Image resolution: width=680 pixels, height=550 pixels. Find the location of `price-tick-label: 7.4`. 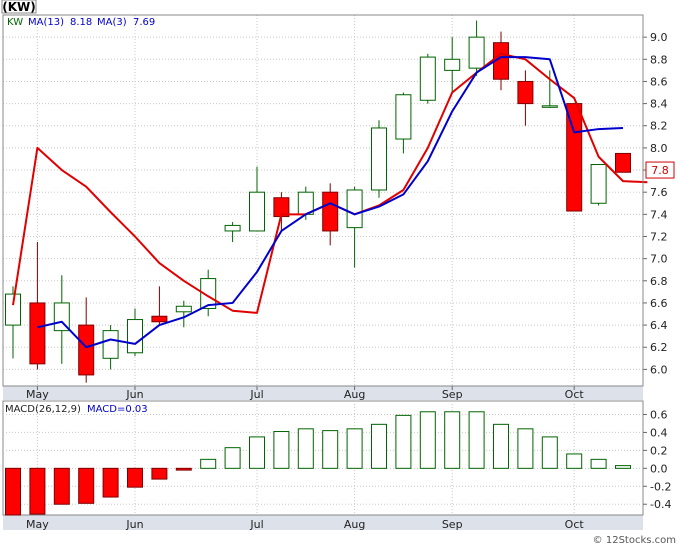

price-tick-label: 7.4 is located at coordinates (659, 214).